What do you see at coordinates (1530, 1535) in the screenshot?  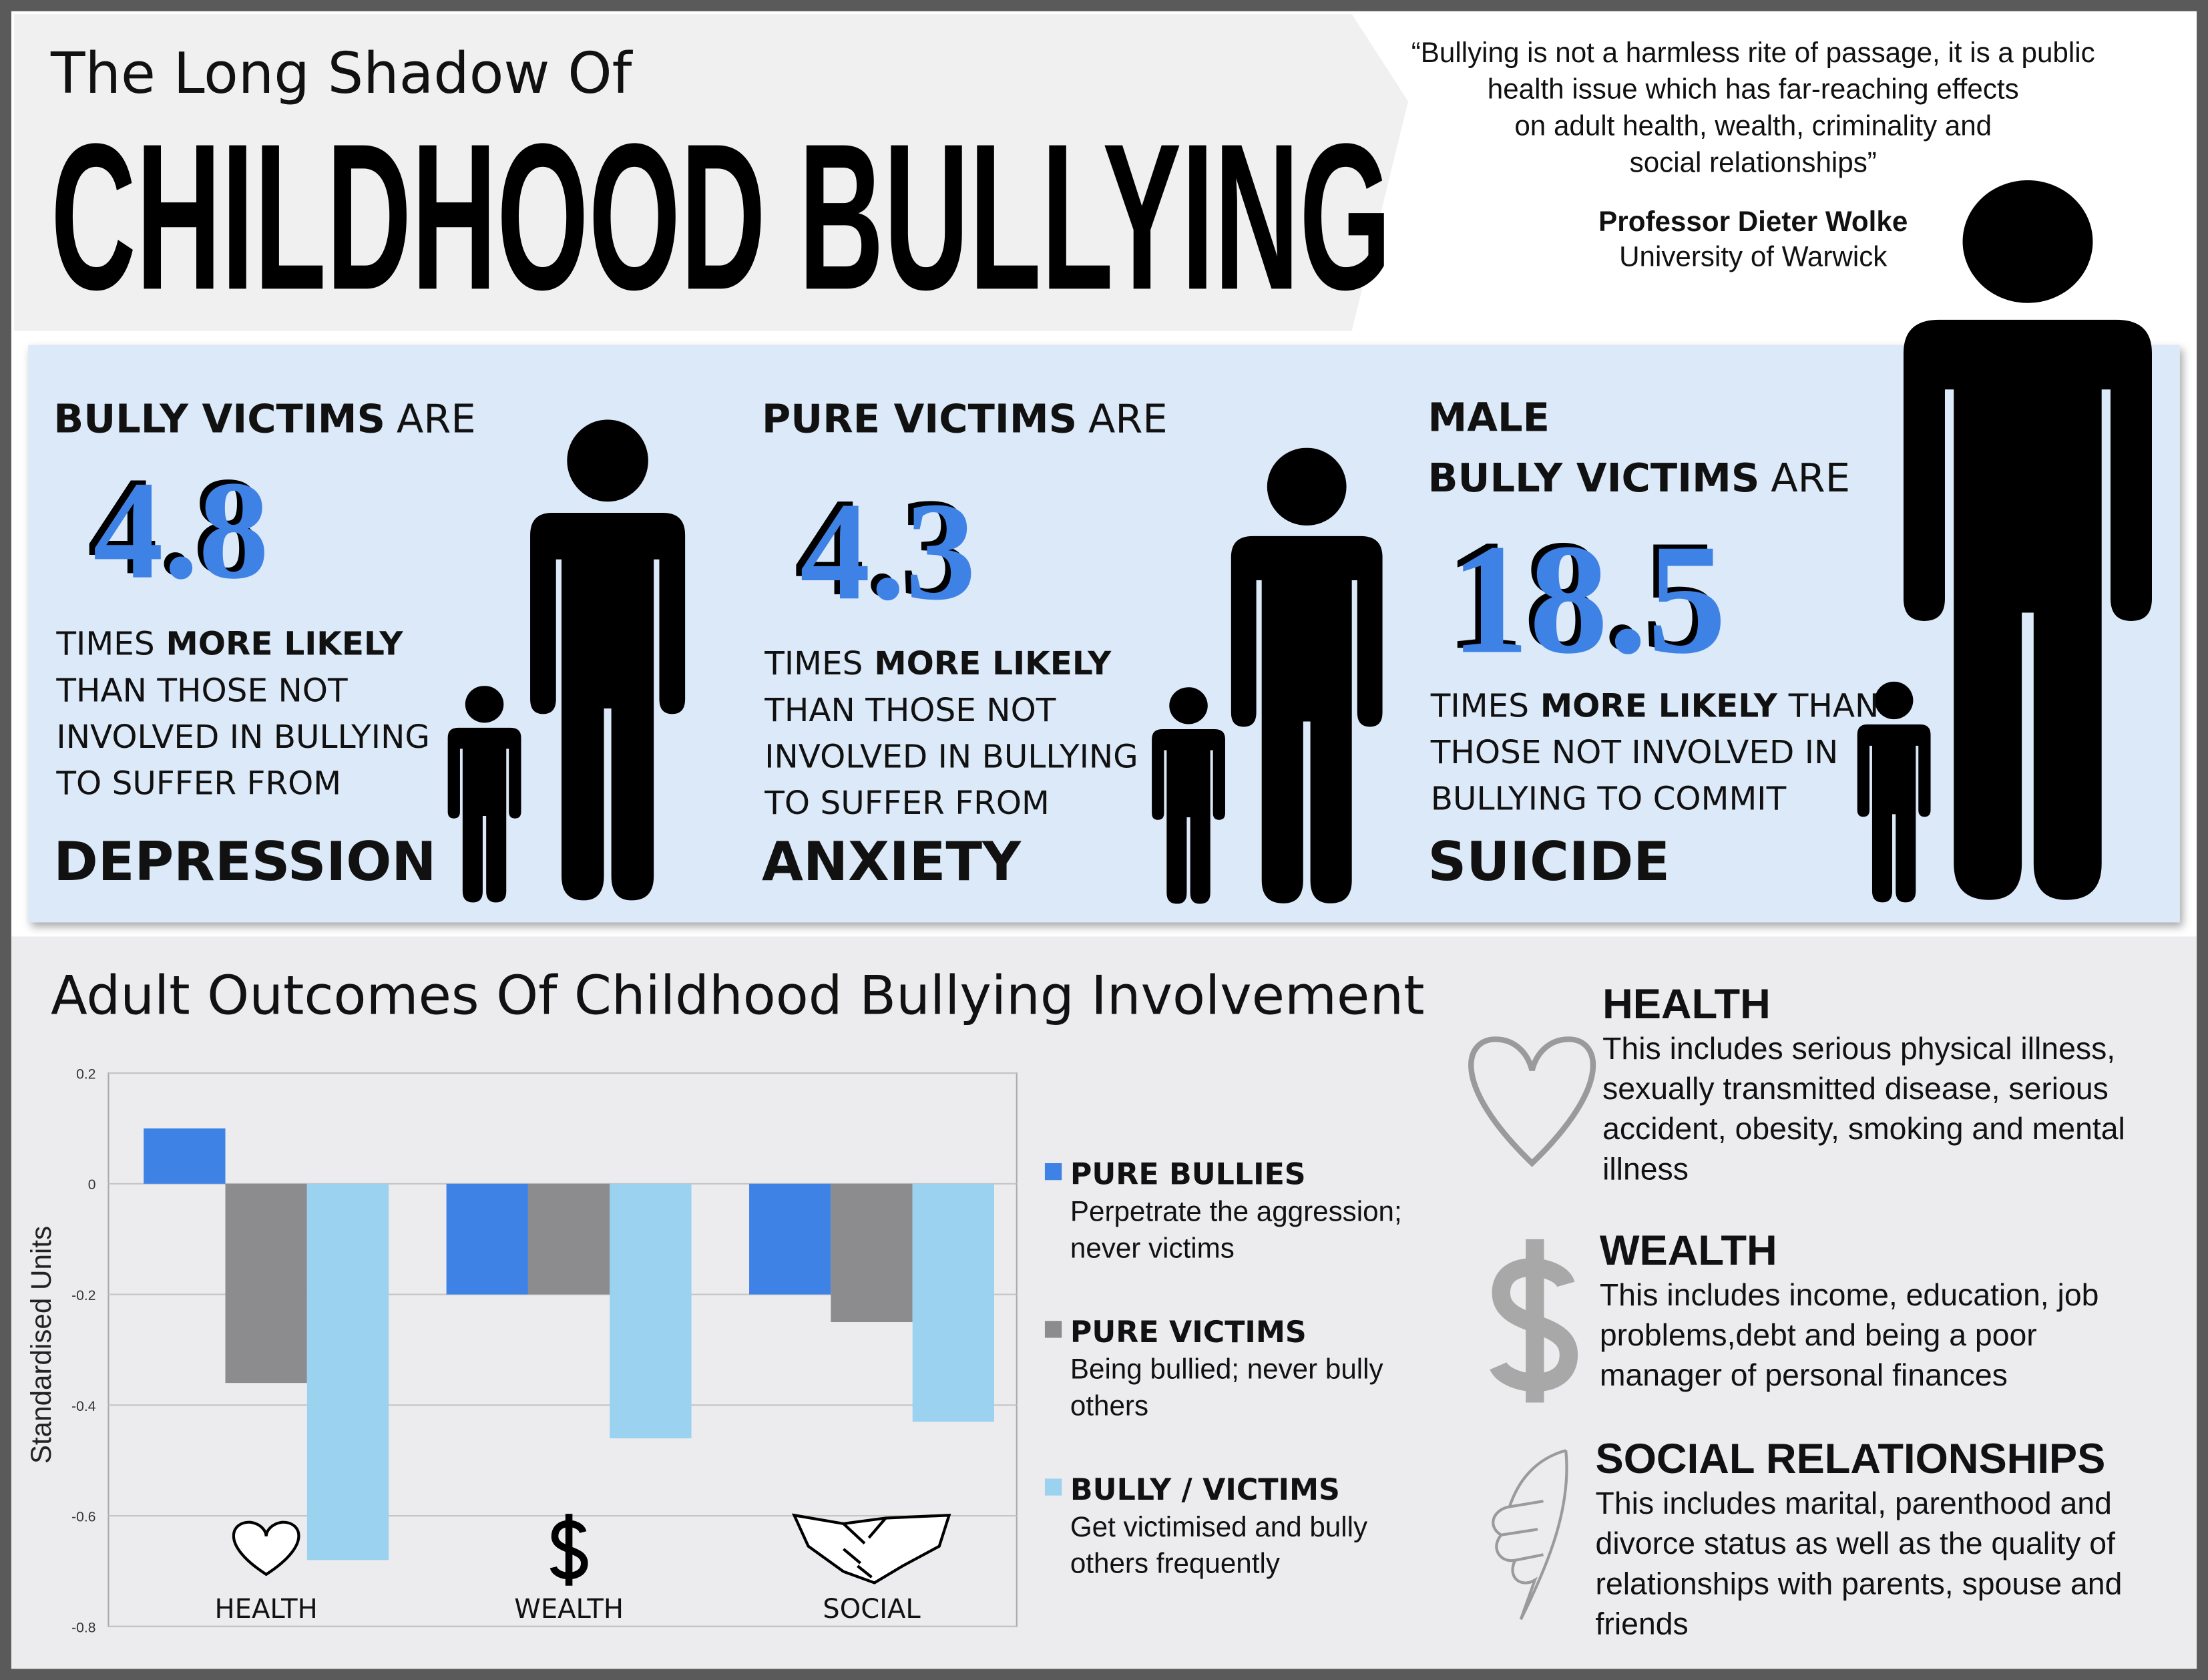 I see `hands-icon` at bounding box center [1530, 1535].